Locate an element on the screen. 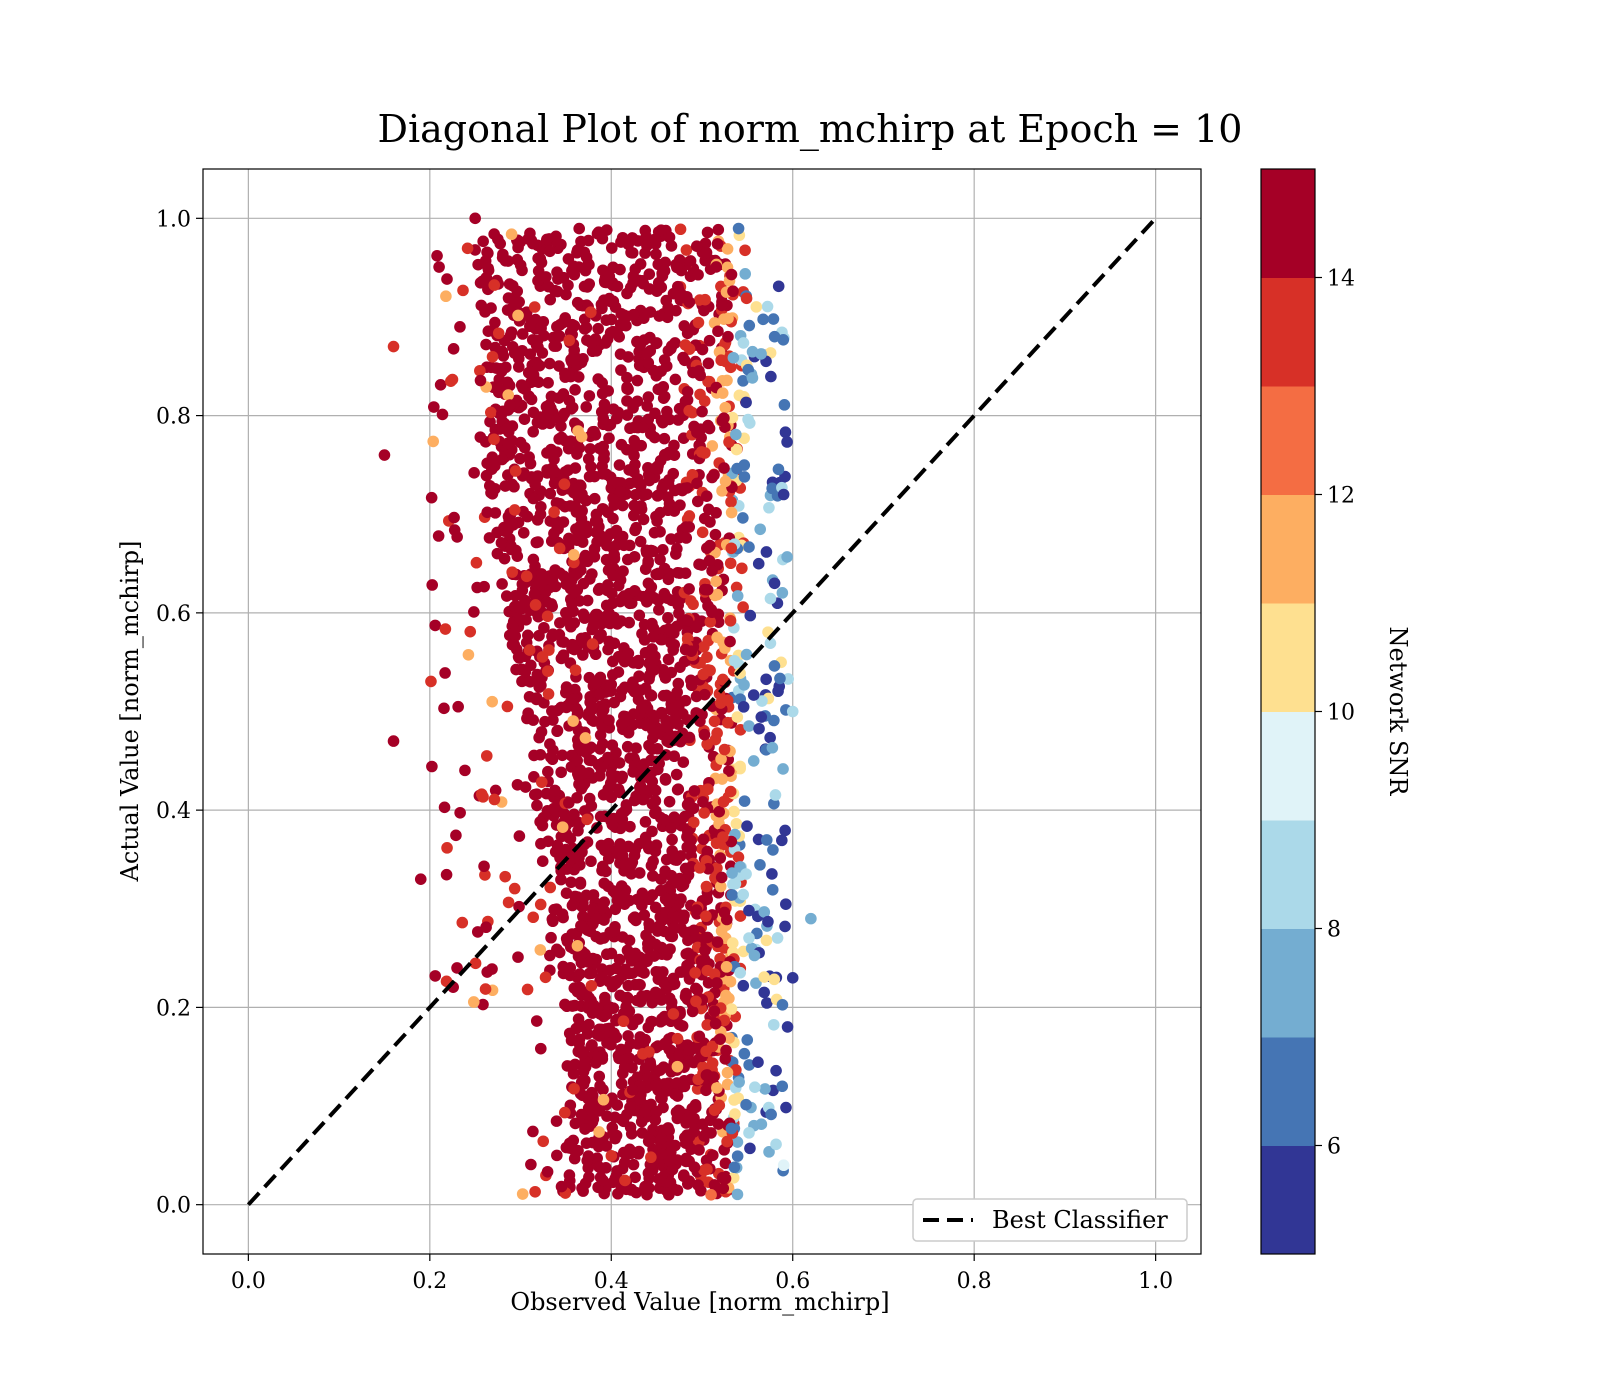 Image resolution: width=1600 pixels, height=1400 pixels. legend-frame is located at coordinates (1050, 1220).